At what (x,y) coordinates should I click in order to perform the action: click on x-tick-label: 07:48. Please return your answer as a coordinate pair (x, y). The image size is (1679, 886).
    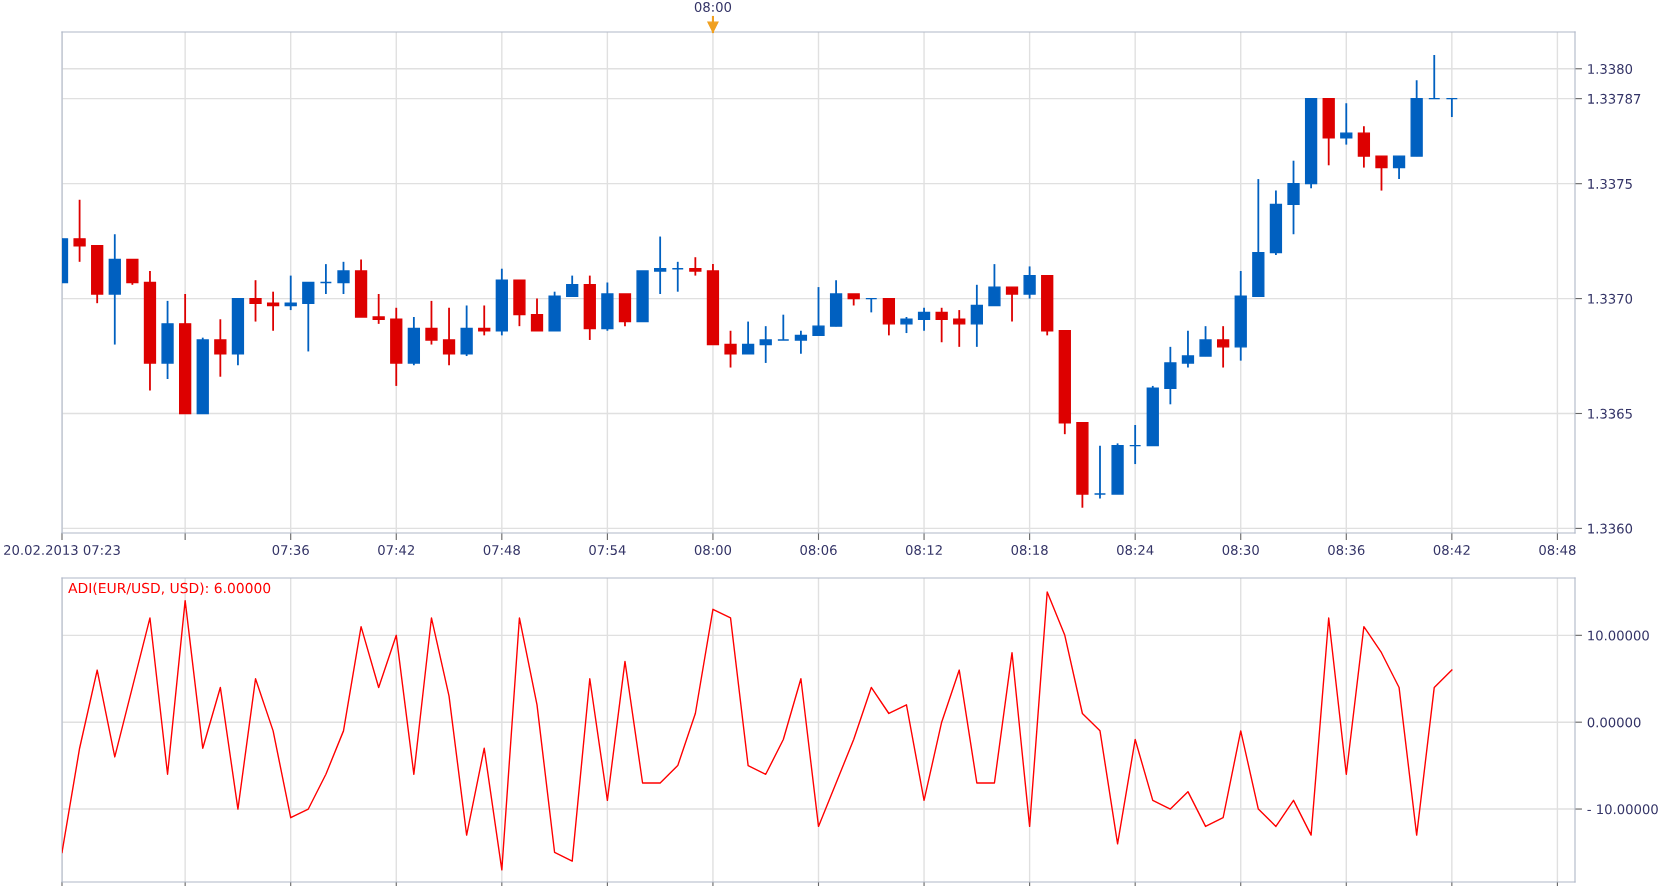
    Looking at the image, I should click on (501, 550).